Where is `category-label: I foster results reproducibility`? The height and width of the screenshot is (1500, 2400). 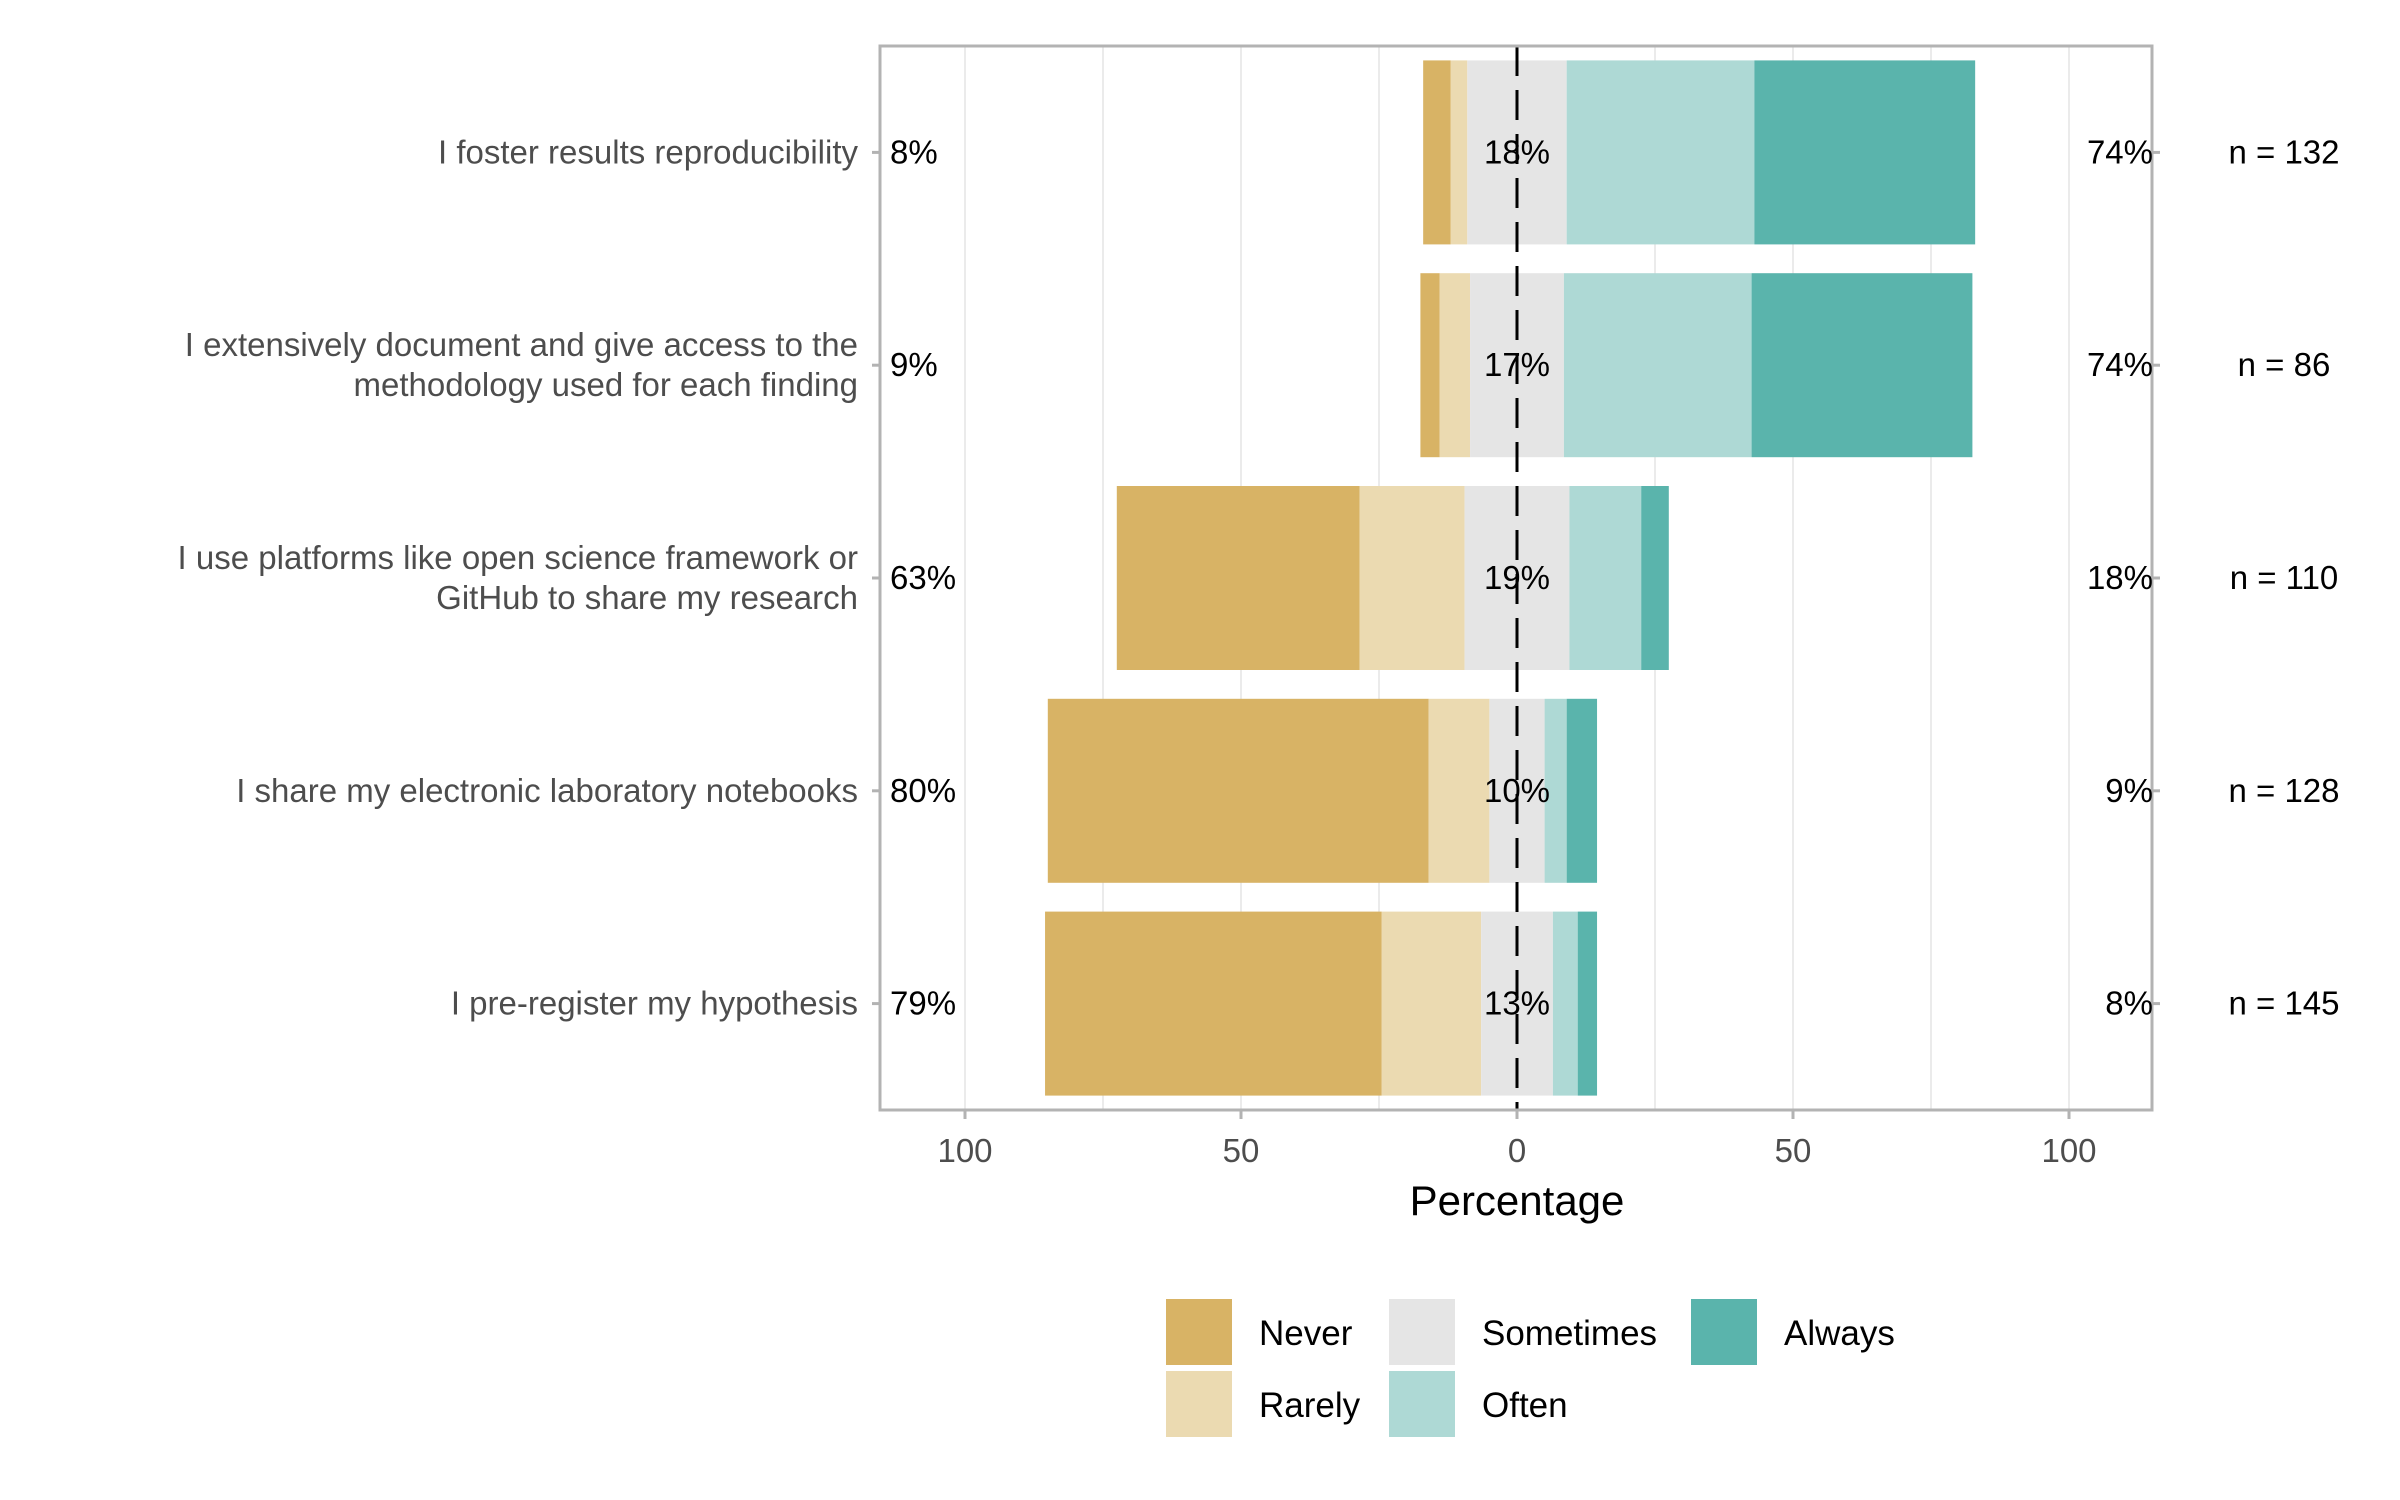 category-label: I foster results reproducibility is located at coordinates (648, 151).